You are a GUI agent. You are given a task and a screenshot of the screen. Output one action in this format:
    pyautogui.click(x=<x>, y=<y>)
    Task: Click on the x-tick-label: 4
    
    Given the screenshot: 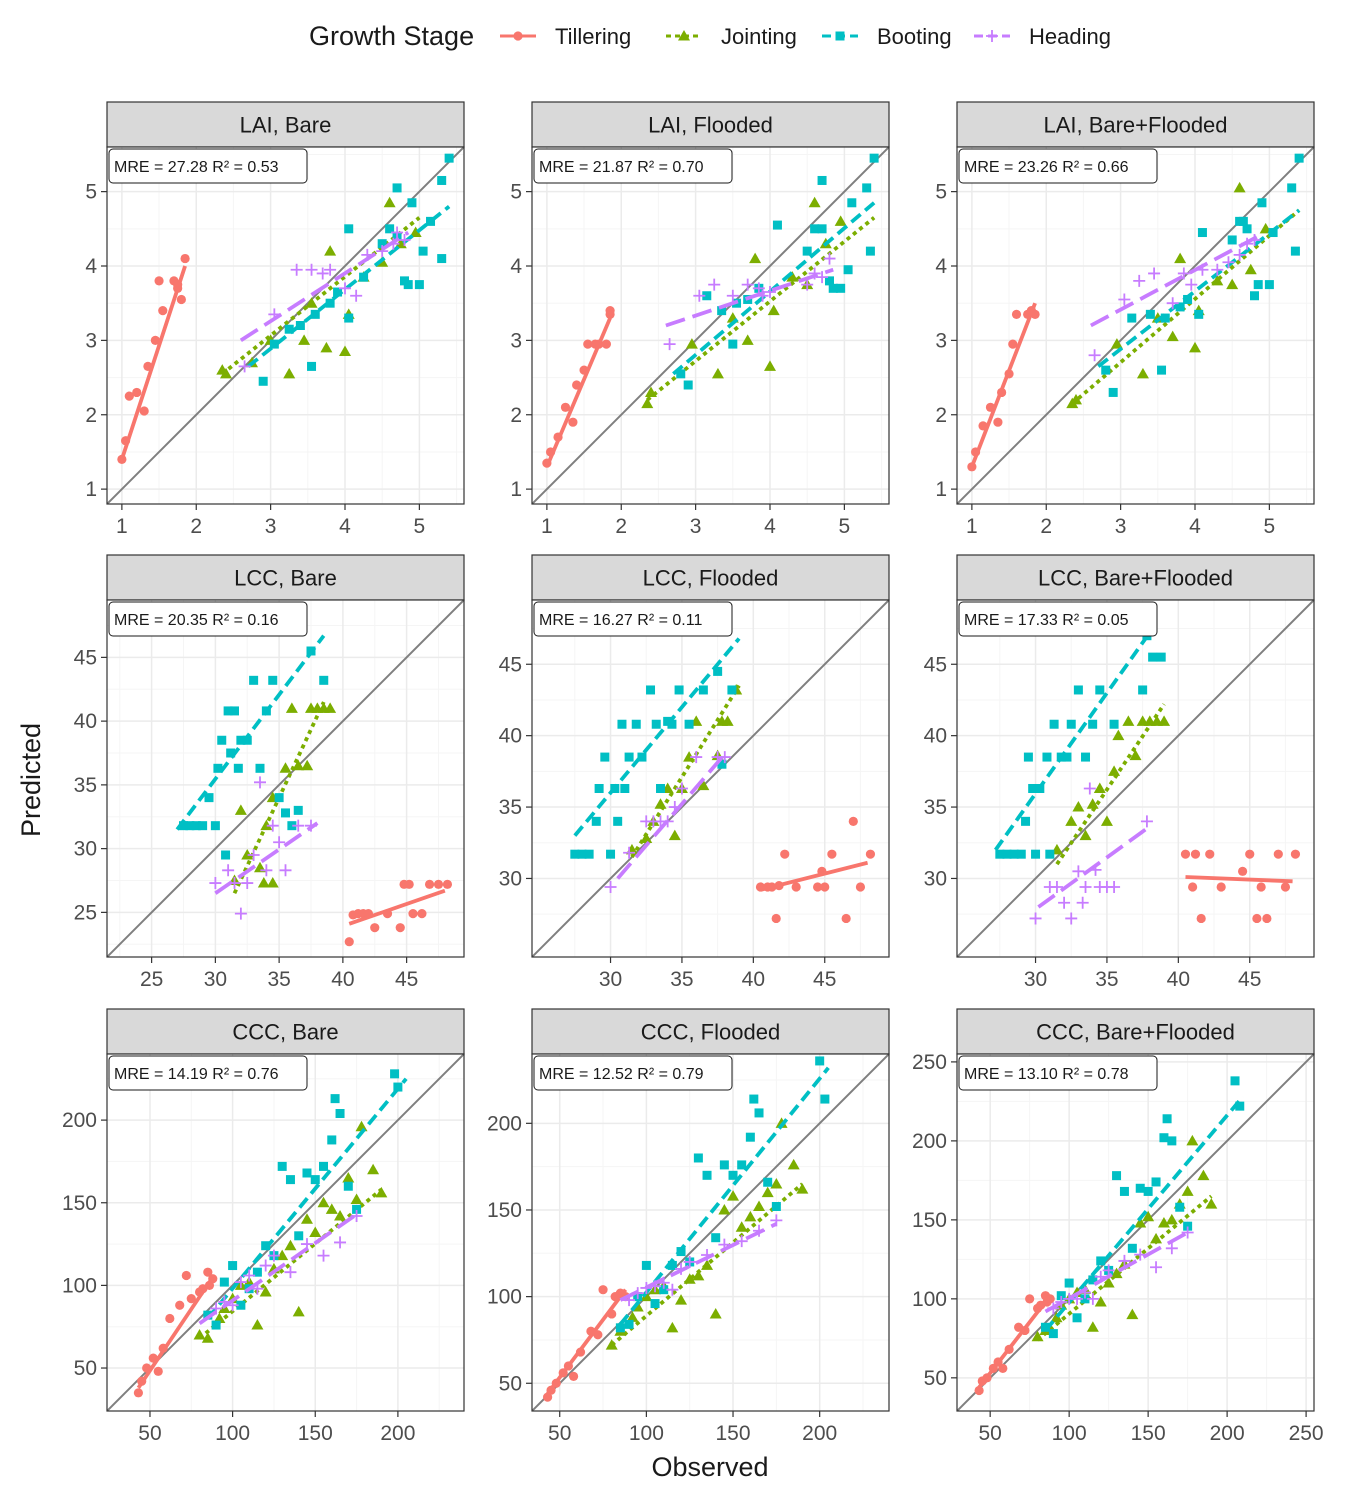 What is the action you would take?
    pyautogui.click(x=1195, y=526)
    